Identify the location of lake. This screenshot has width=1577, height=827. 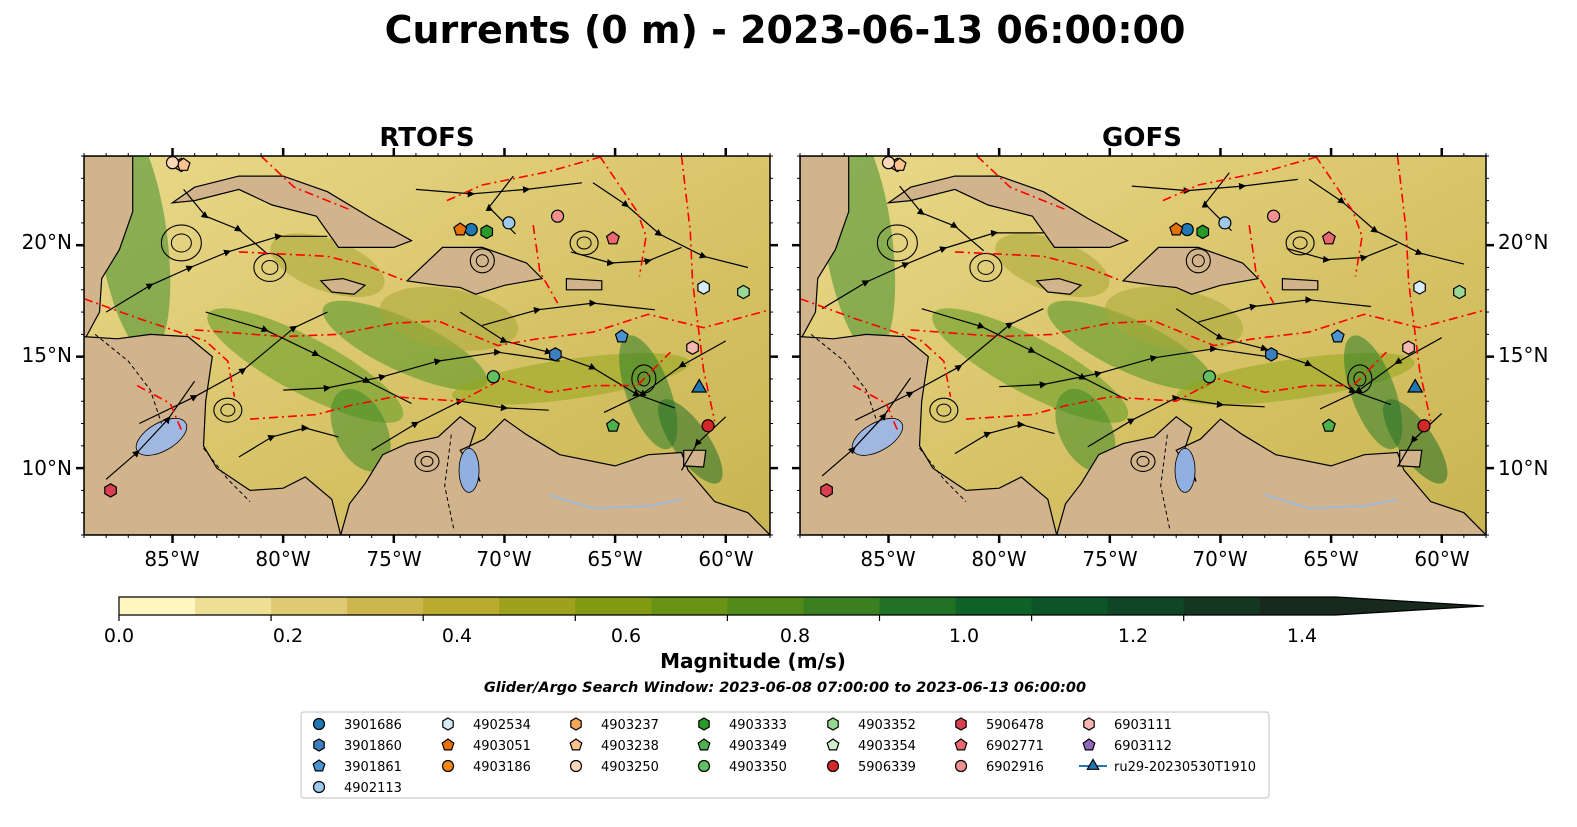
(1185, 470).